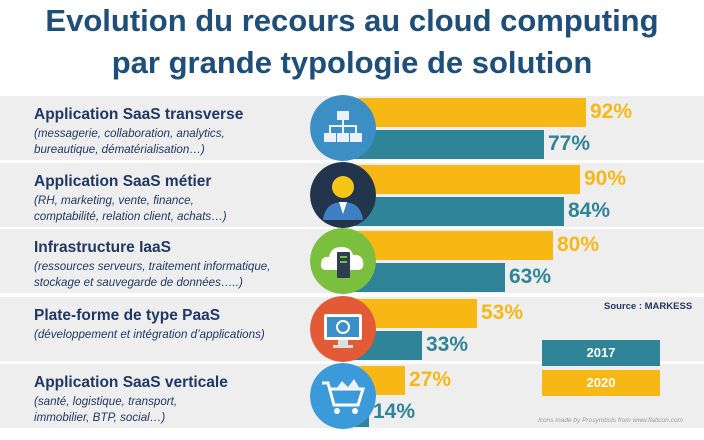 Image resolution: width=704 pixels, height=440 pixels. I want to click on legend-2020: 2020, so click(601, 383).